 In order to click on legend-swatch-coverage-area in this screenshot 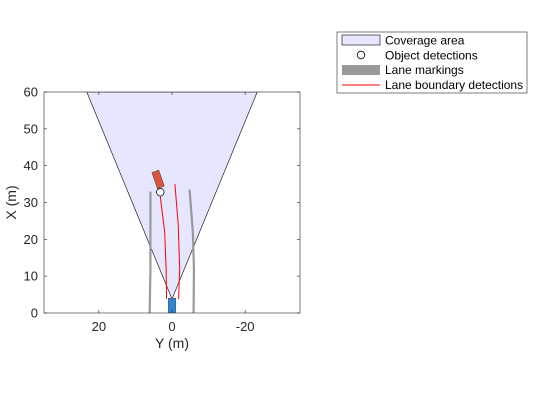, I will do `click(361, 40)`.